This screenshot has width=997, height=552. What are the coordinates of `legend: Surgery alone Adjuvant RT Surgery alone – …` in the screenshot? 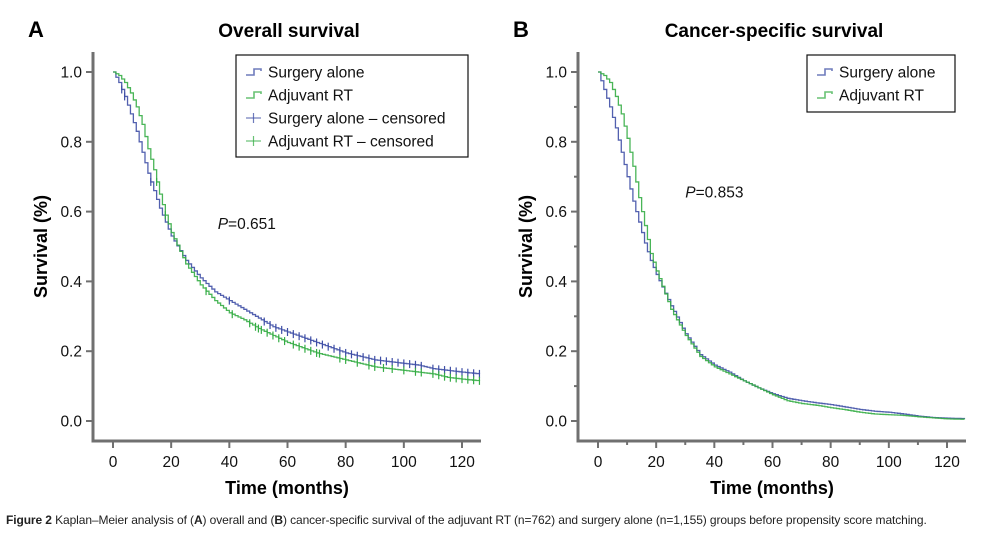 It's located at (352, 106).